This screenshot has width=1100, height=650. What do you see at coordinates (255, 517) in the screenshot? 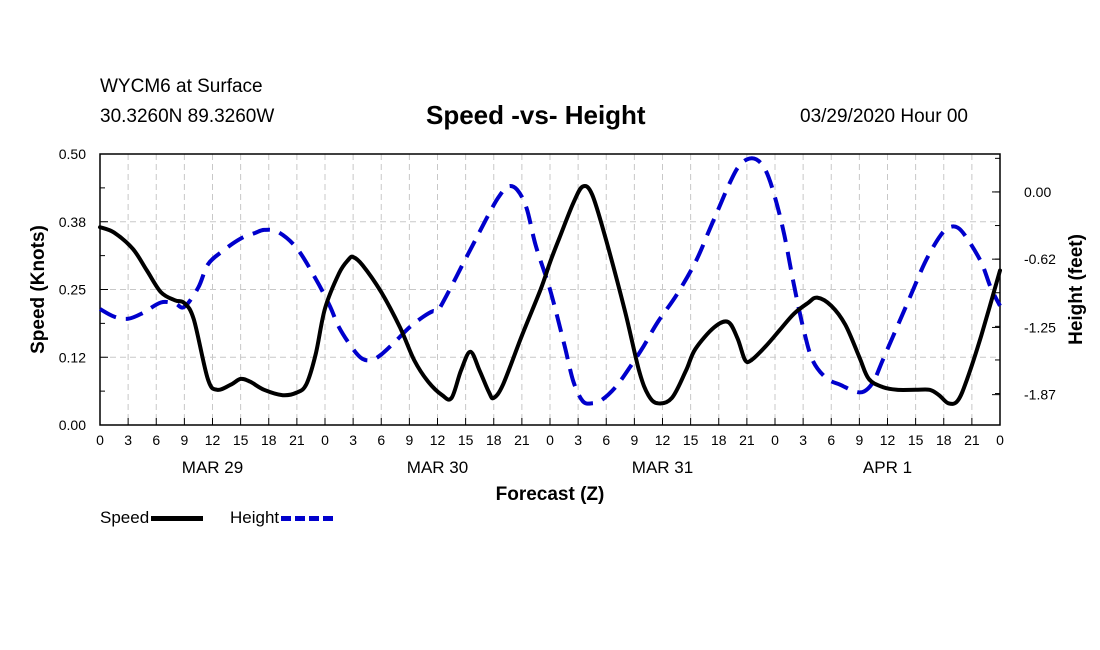
I see `legend-height-label: Height` at bounding box center [255, 517].